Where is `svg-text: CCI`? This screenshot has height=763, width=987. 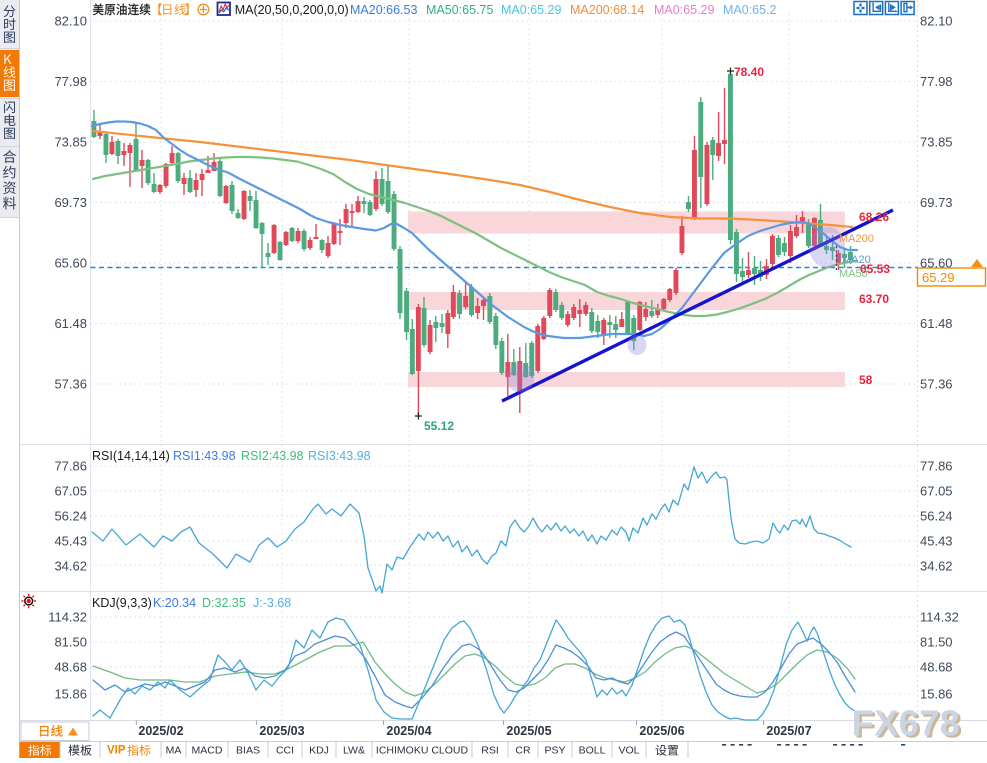
svg-text: CCI is located at coordinates (285, 751).